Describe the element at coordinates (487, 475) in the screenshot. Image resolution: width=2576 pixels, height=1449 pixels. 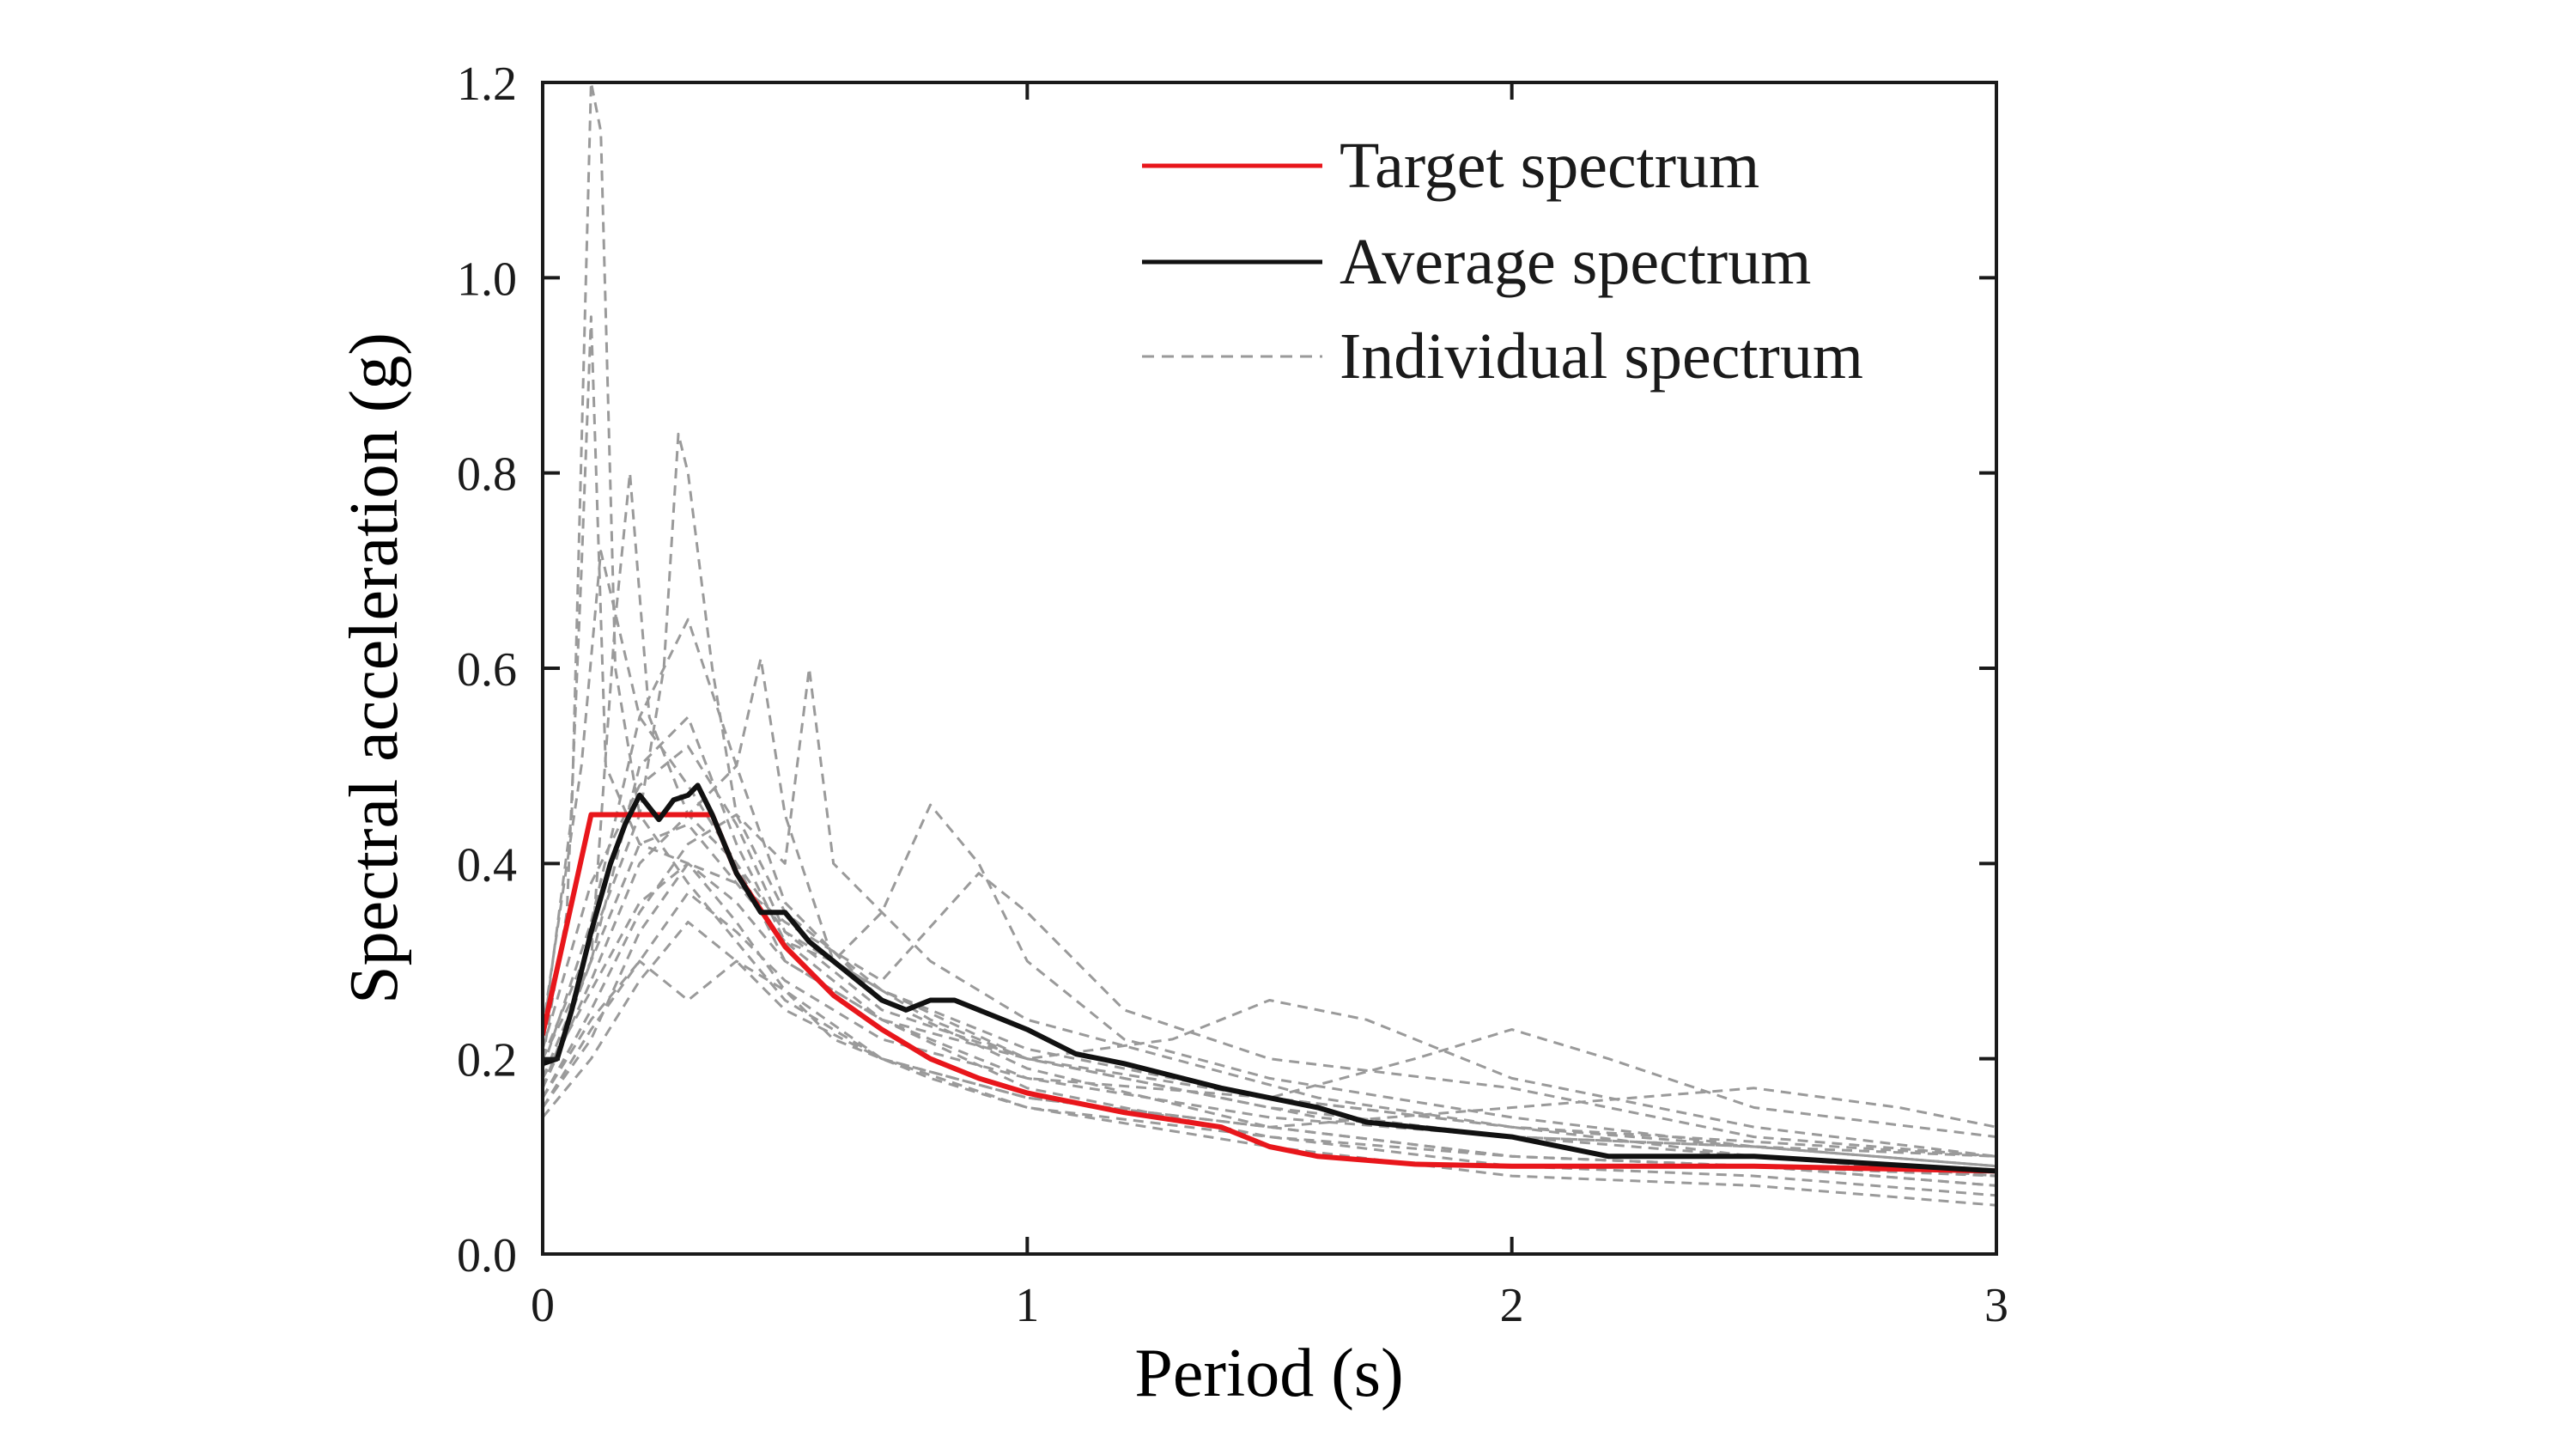
I see `y-tick-label: 0.8` at that location.